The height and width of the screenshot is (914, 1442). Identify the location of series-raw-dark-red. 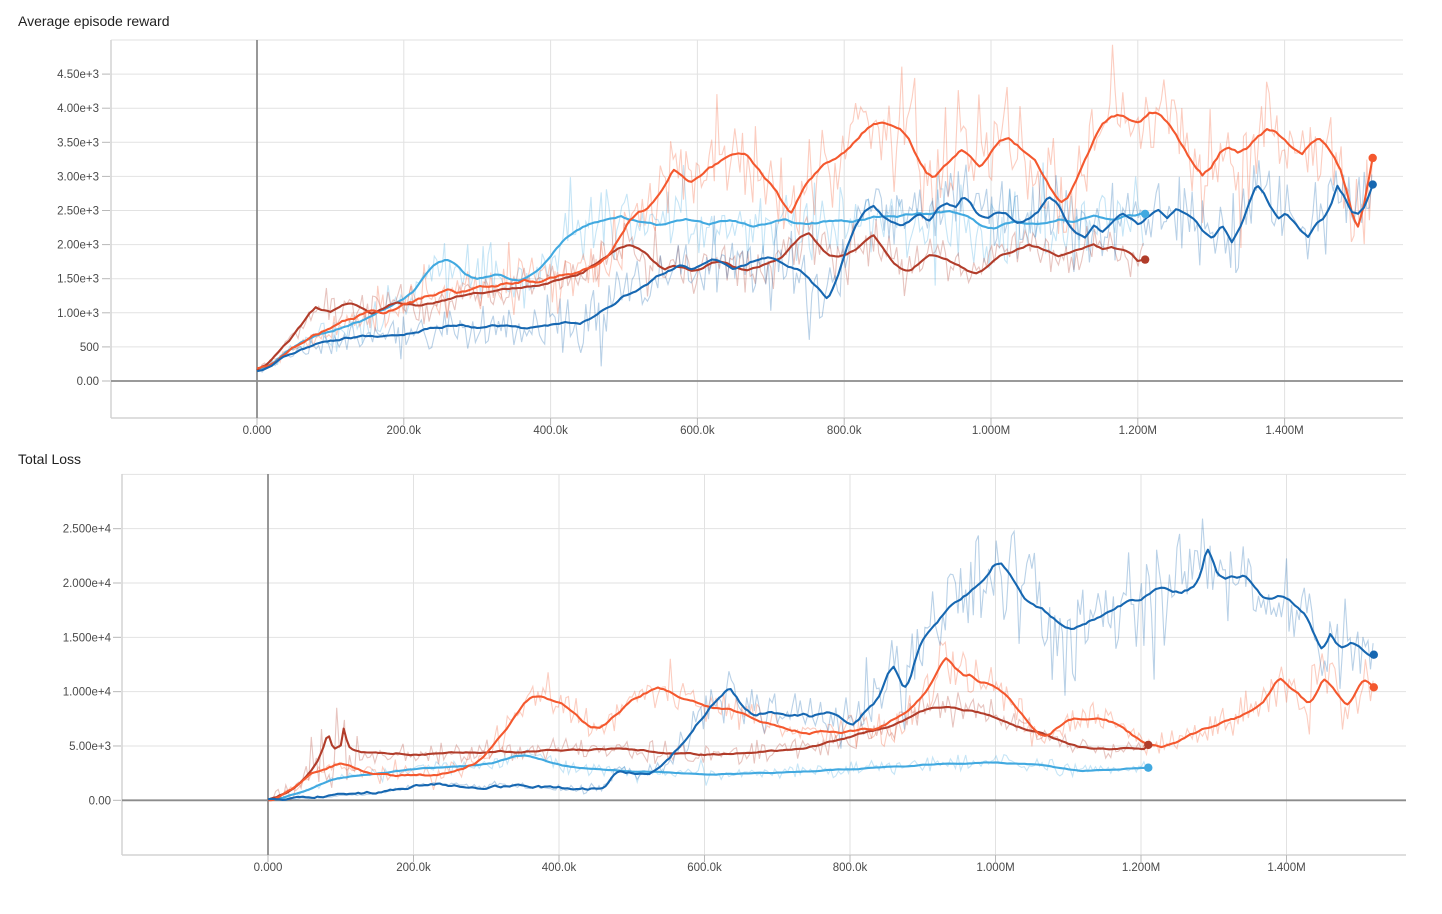
(707, 746).